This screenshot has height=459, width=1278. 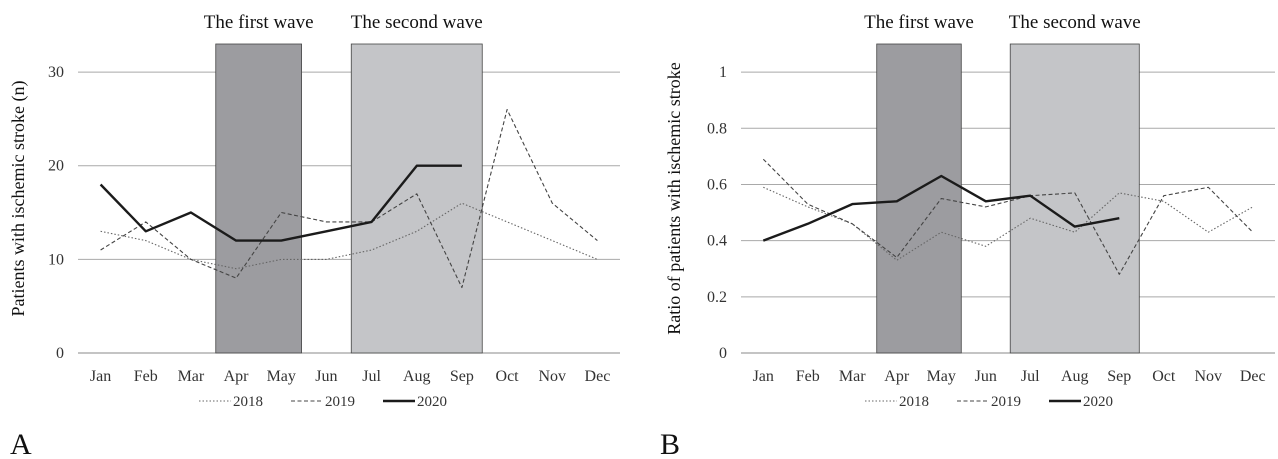 What do you see at coordinates (56, 166) in the screenshot?
I see `y-tick-label: 20` at bounding box center [56, 166].